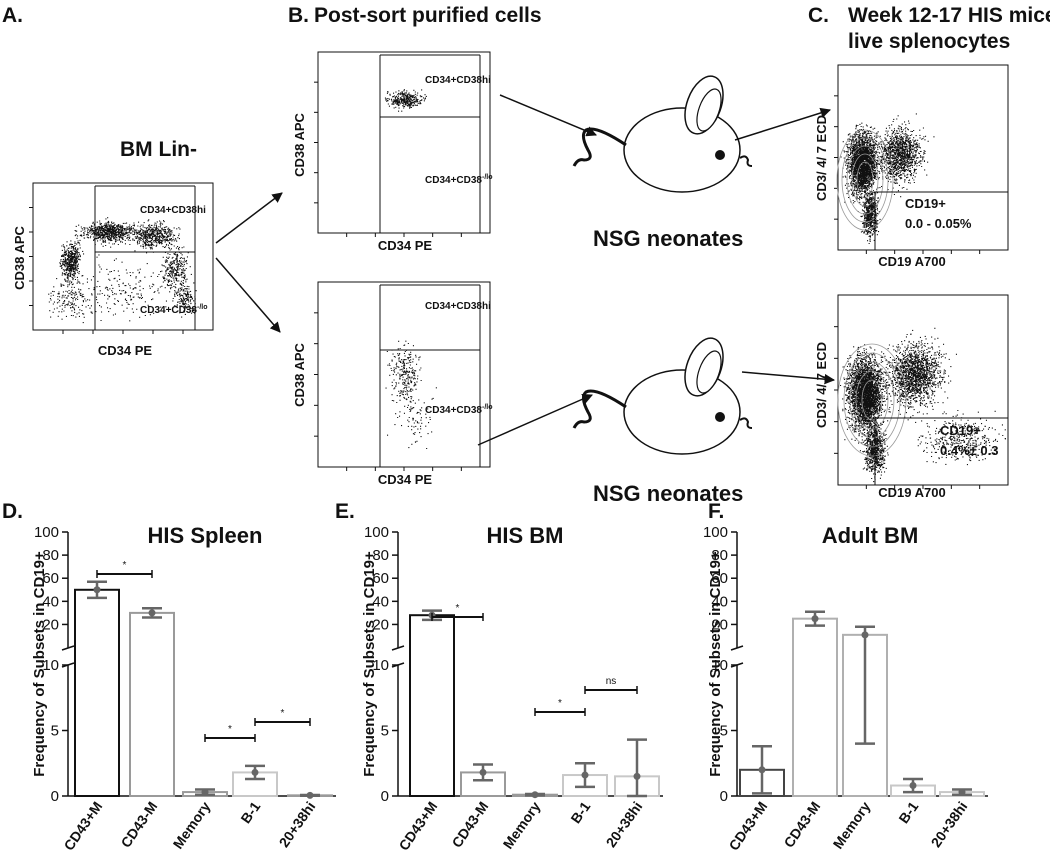 This screenshot has height=859, width=1050. Describe the element at coordinates (428, 15) in the screenshot. I see `panel-title: Post-sort purified cells` at that location.